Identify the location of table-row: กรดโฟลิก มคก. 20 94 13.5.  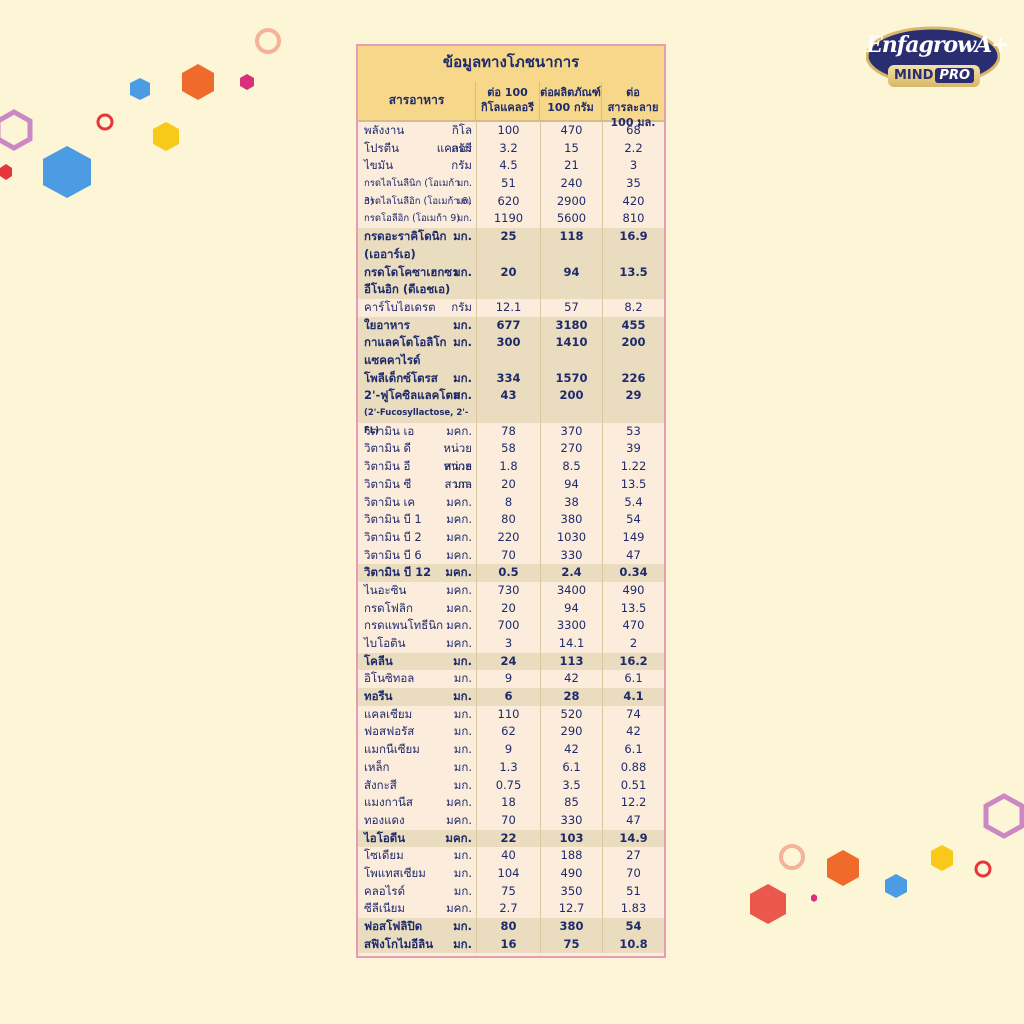
(511, 608).